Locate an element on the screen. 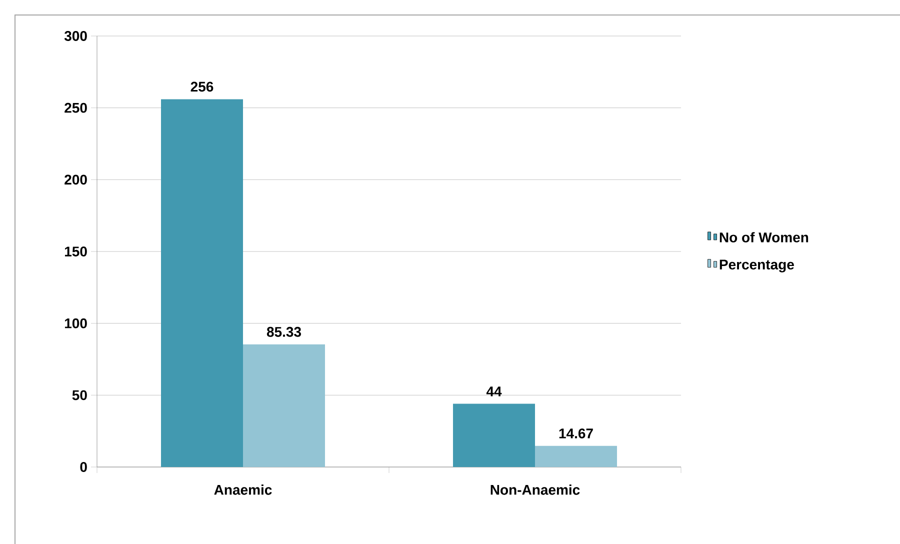 Image resolution: width=900 pixels, height=544 pixels. x-tick-label: Non-Anaemic is located at coordinates (535, 489).